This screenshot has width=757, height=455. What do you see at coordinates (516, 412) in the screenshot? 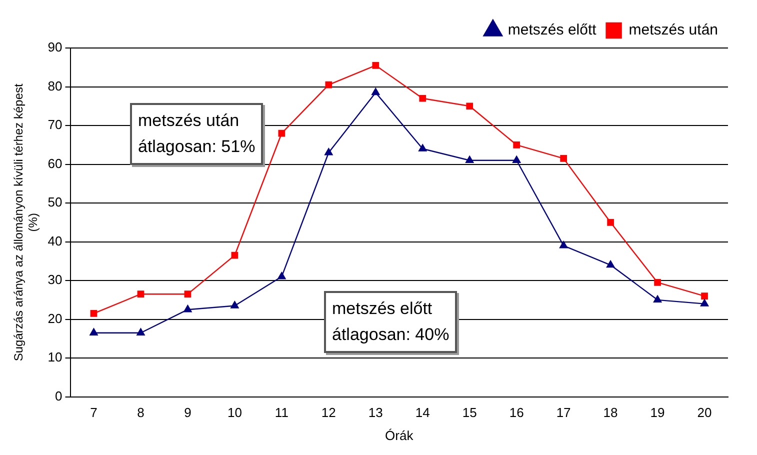
I see `x-tick-label: 16` at bounding box center [516, 412].